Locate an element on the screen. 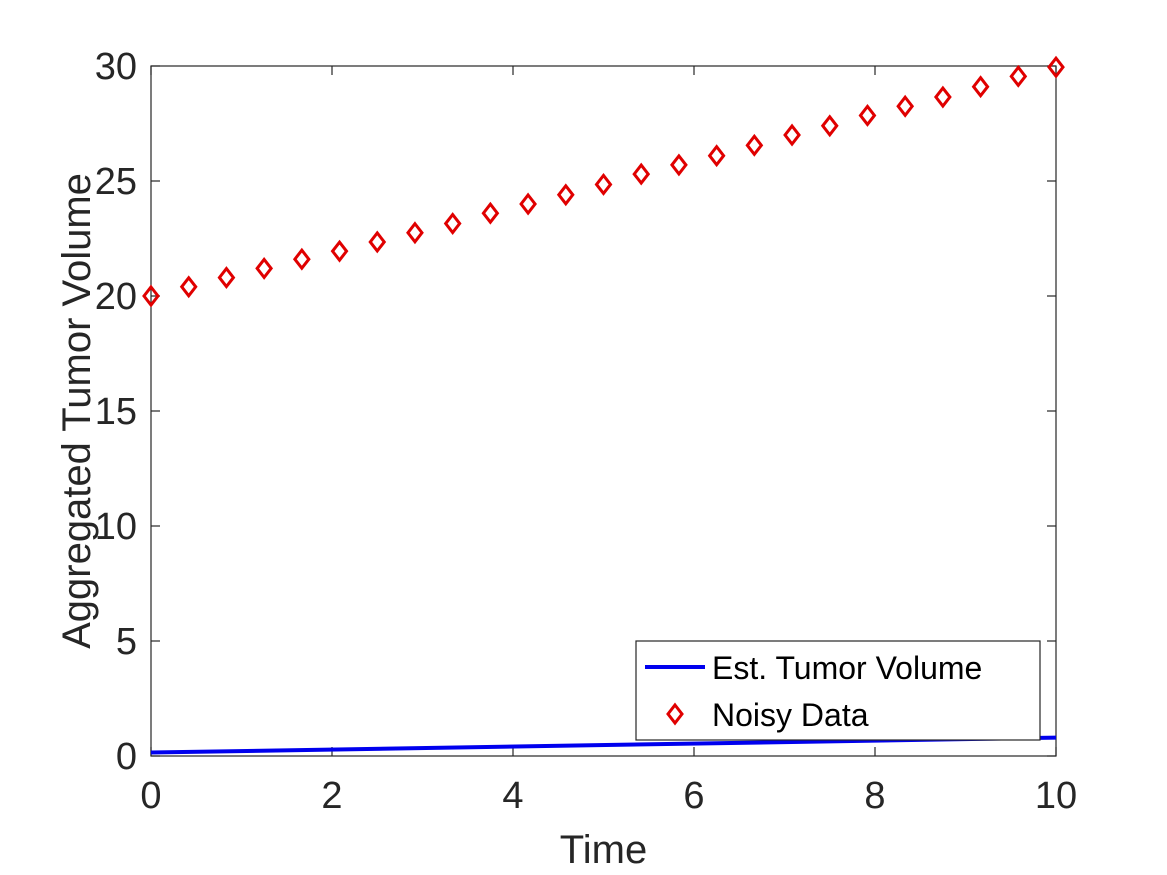  y-tick-label: 30 is located at coordinates (116, 67).